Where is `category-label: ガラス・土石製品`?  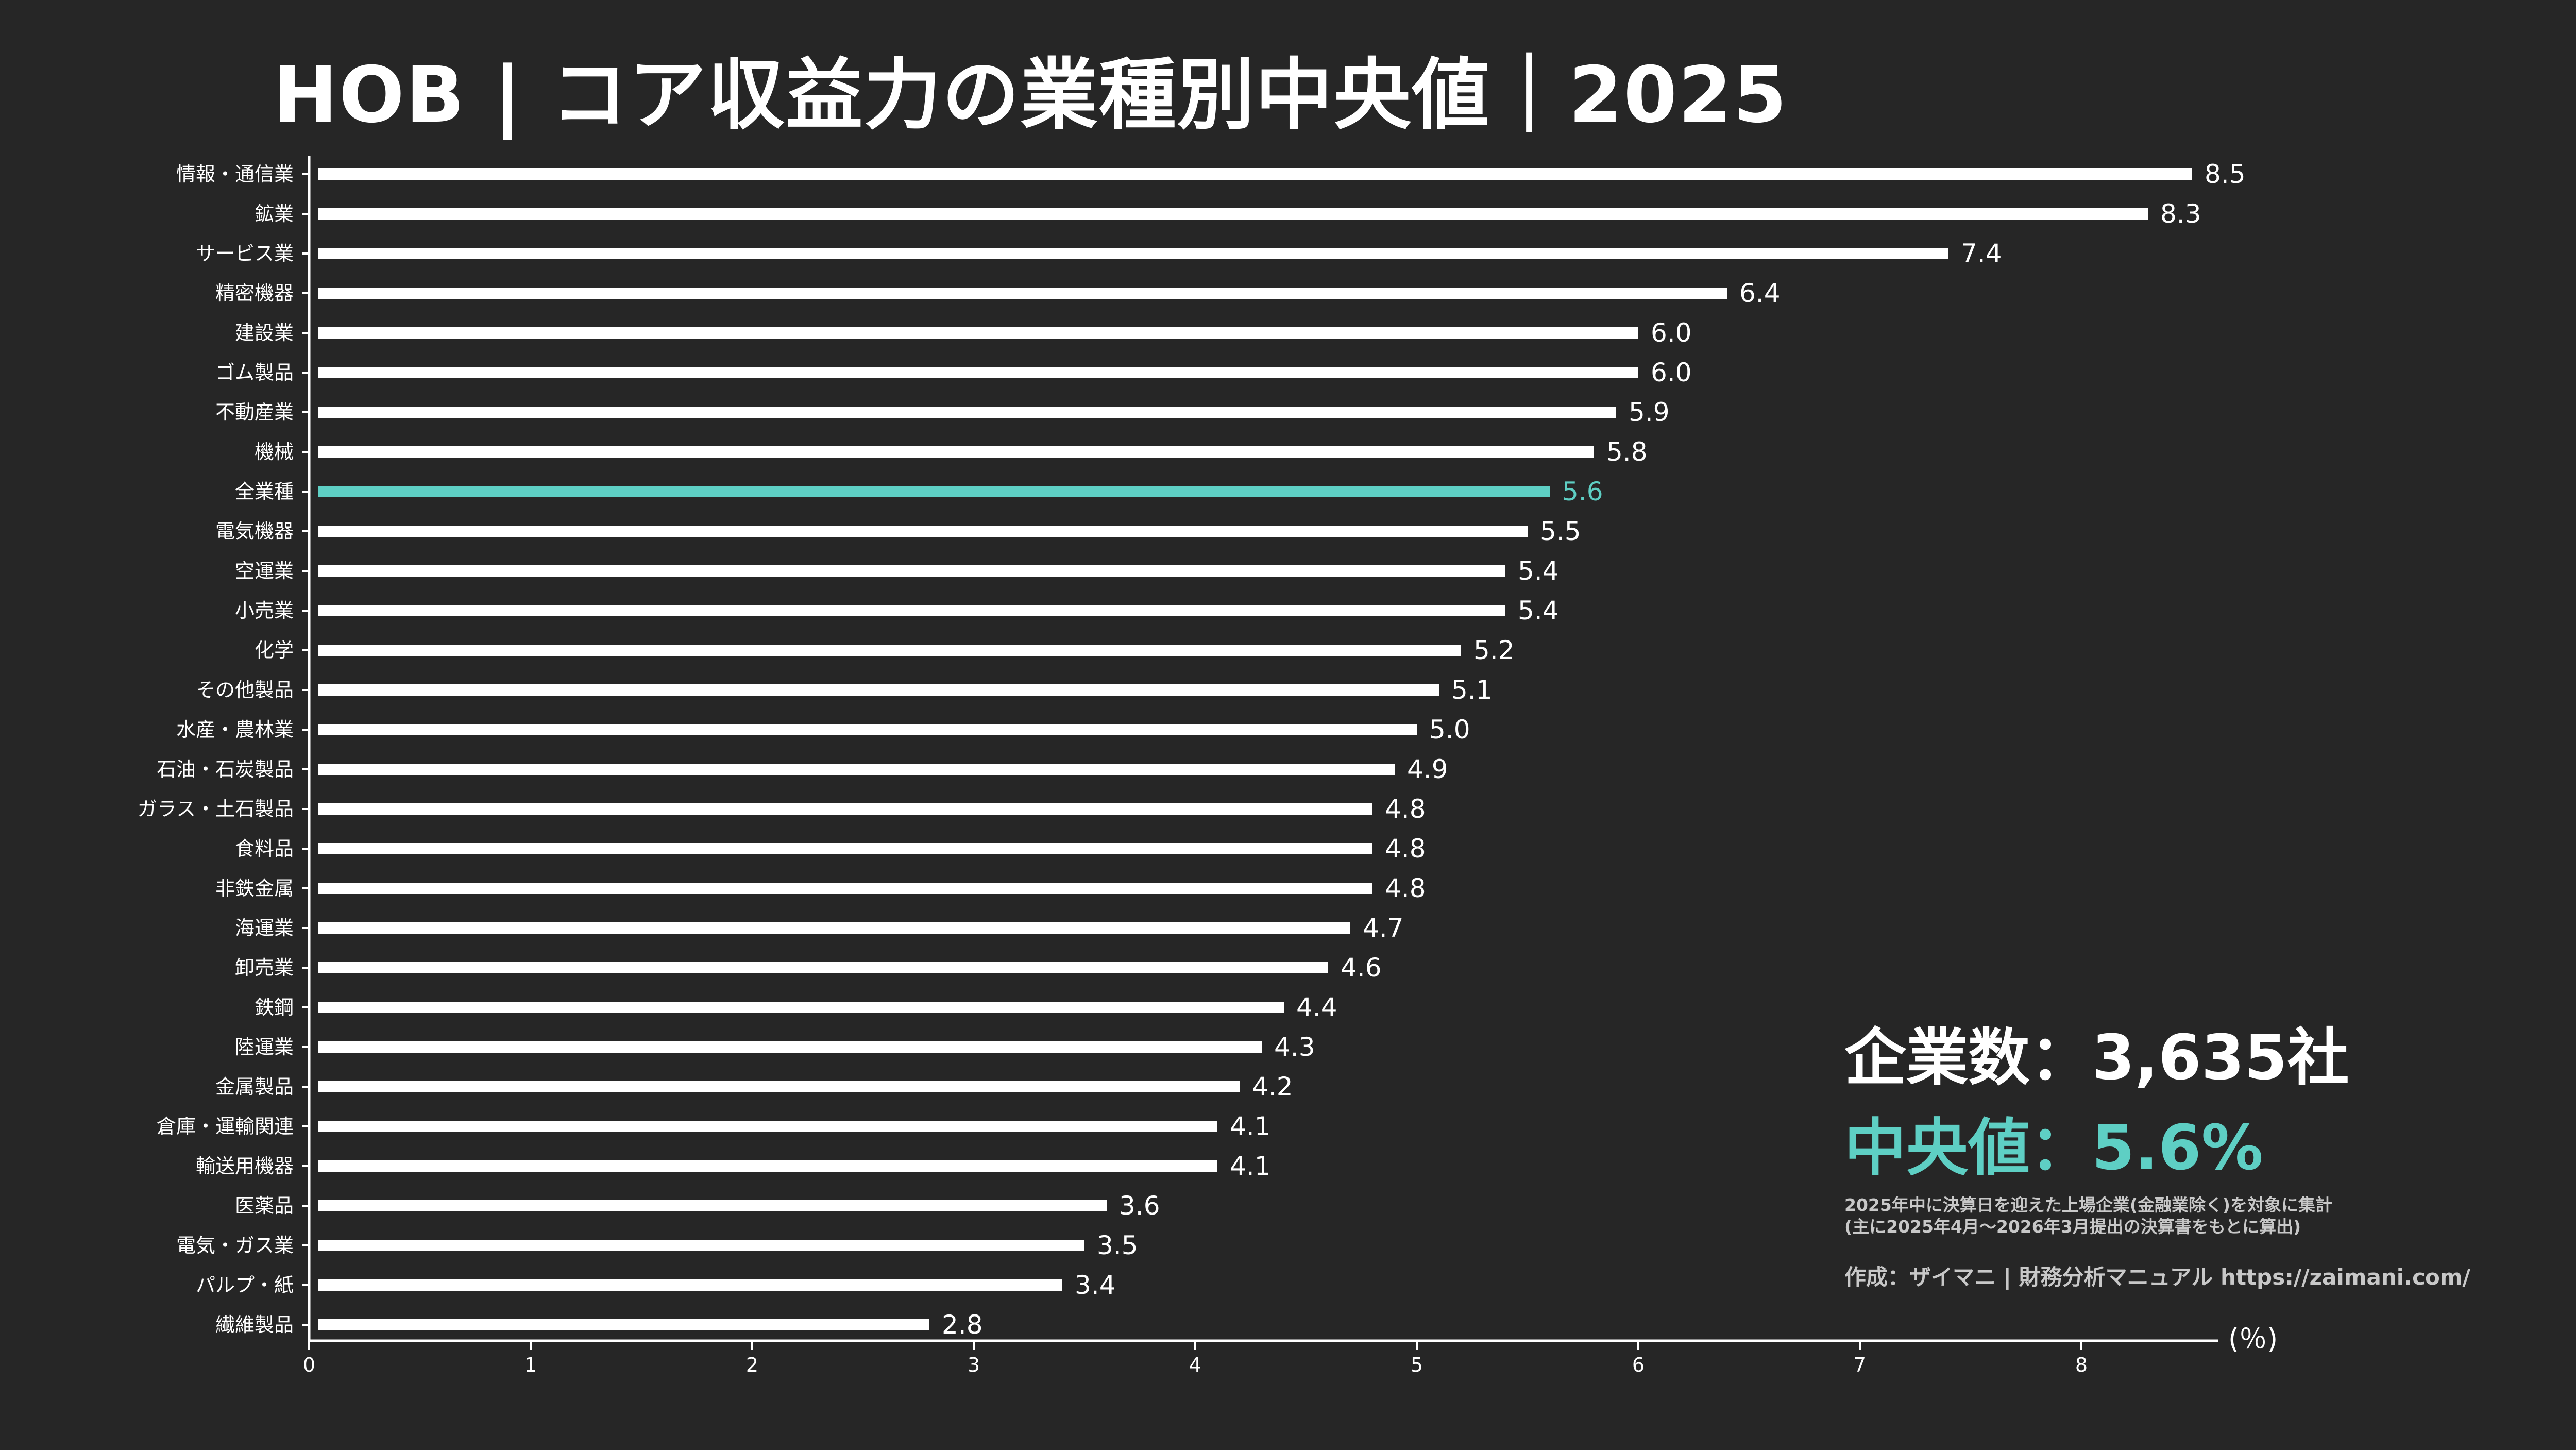 category-label: ガラス・土石製品 is located at coordinates (216, 809).